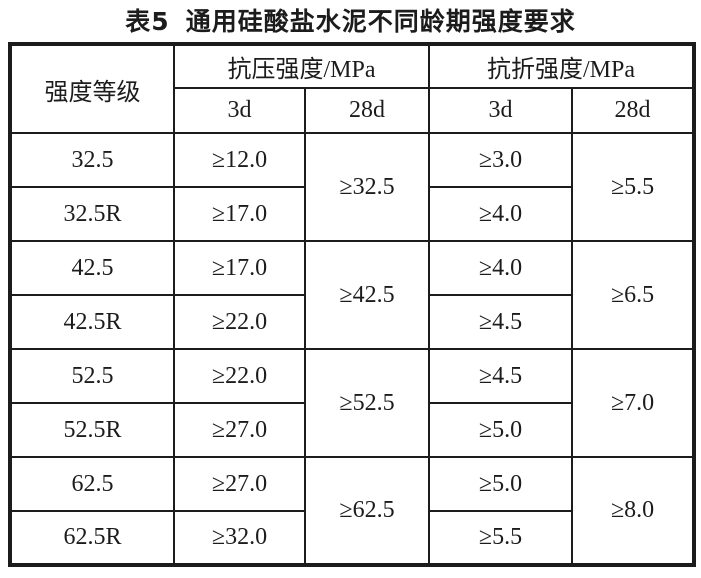 The image size is (701, 578). What do you see at coordinates (367, 403) in the screenshot?
I see `comp-28d-cell: ≥52.5` at bounding box center [367, 403].